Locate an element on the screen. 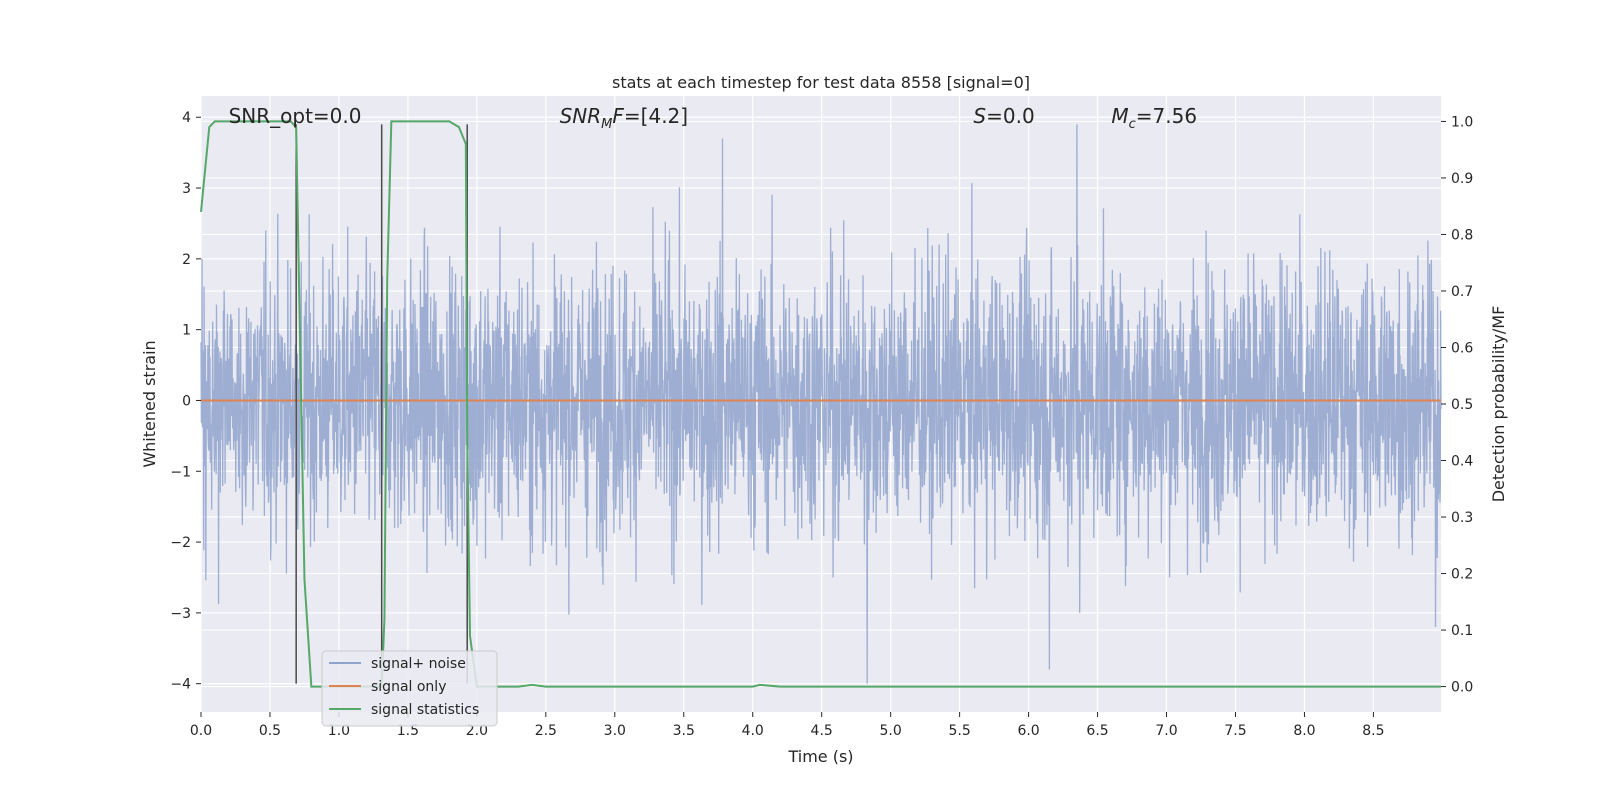  annotation-s-stat: S=0.0 is located at coordinates (1003, 116).